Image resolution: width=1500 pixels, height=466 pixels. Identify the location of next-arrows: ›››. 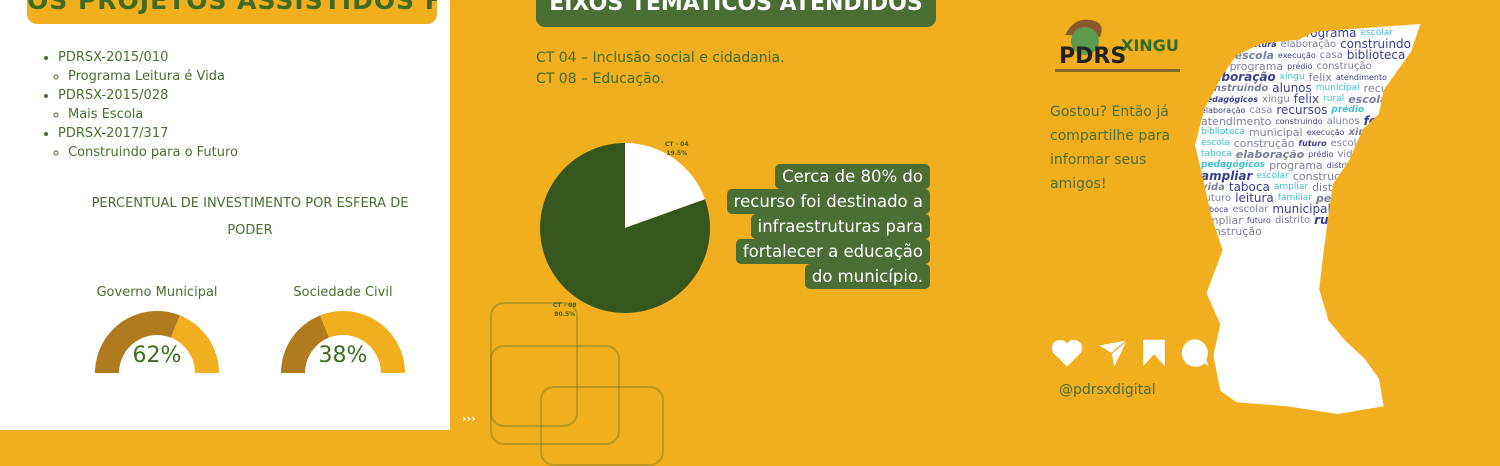
(469, 418).